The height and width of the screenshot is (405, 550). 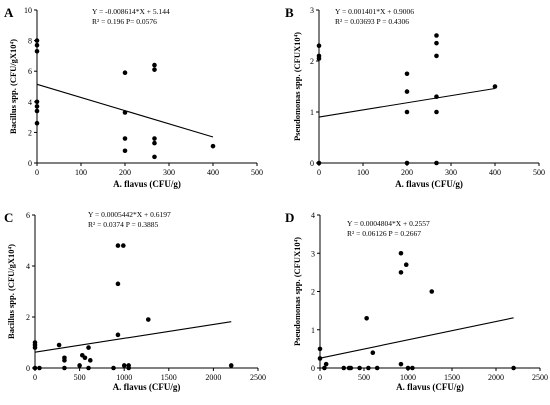 I want to click on x-tick-label: 2000, so click(x=213, y=377).